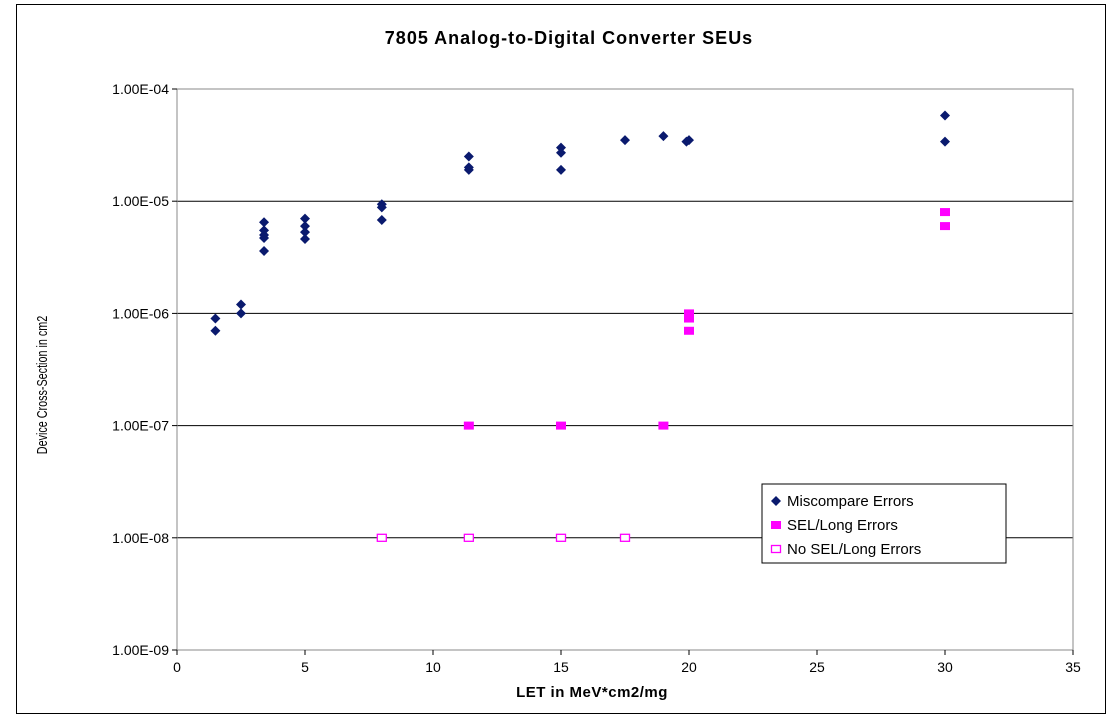  Describe the element at coordinates (854, 549) in the screenshot. I see `legend-label: No SEL/Long Errors` at that location.